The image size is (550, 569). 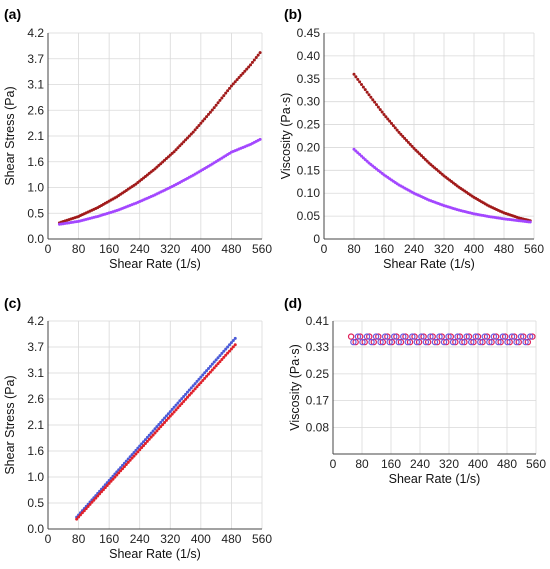 What do you see at coordinates (48, 249) in the screenshot?
I see `x-tick-label: 0` at bounding box center [48, 249].